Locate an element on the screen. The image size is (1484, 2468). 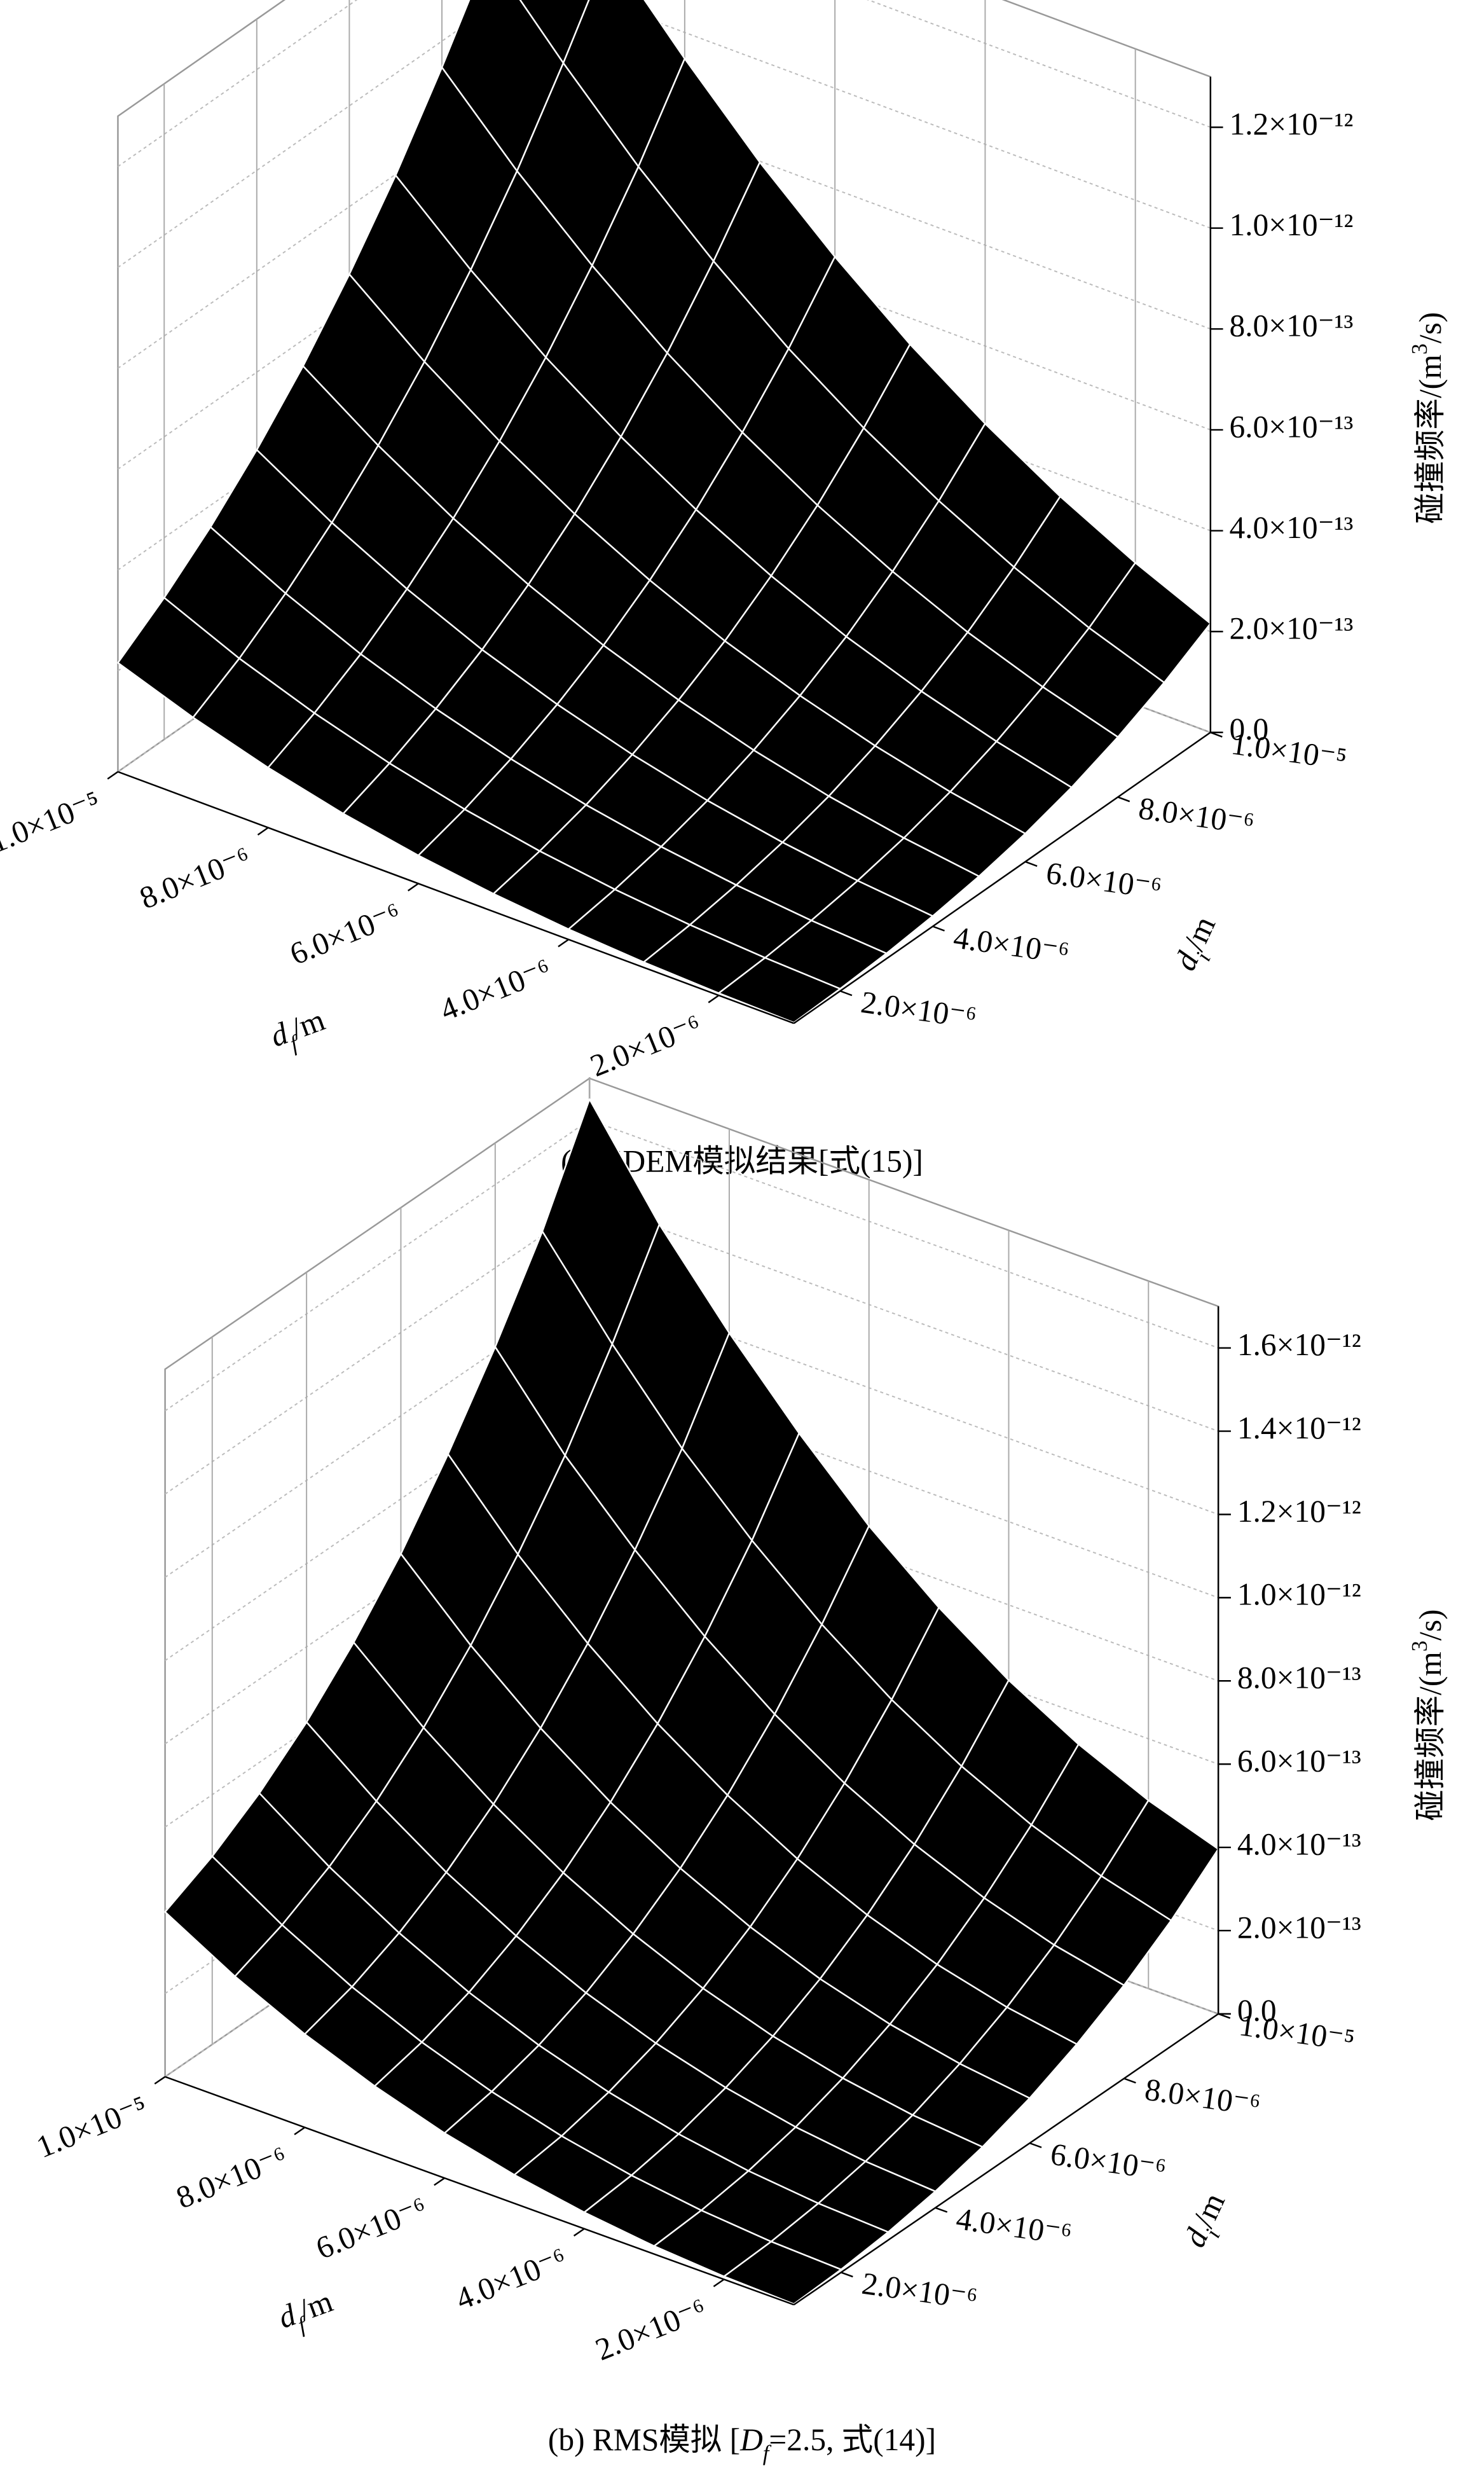
caption-part: =2.5, 式(14)] is located at coordinates (852, 2439).